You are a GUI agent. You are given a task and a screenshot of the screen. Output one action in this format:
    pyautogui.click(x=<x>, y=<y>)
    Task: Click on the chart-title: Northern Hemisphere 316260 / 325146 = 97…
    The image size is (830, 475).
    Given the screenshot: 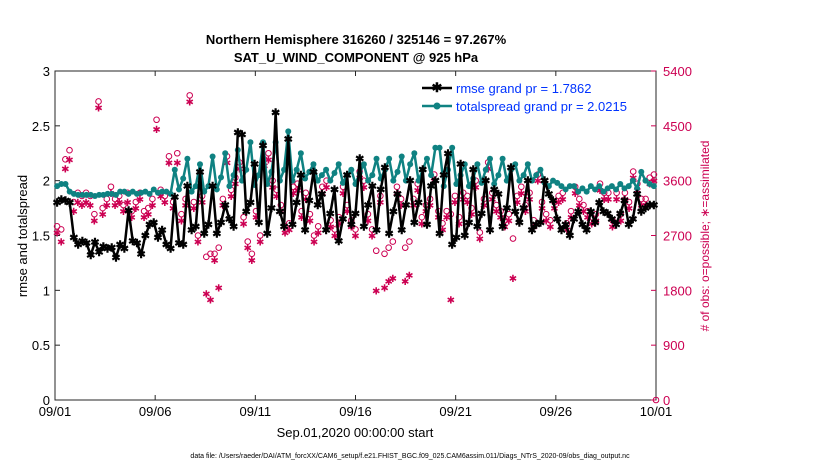 What is the action you would take?
    pyautogui.click(x=356, y=39)
    